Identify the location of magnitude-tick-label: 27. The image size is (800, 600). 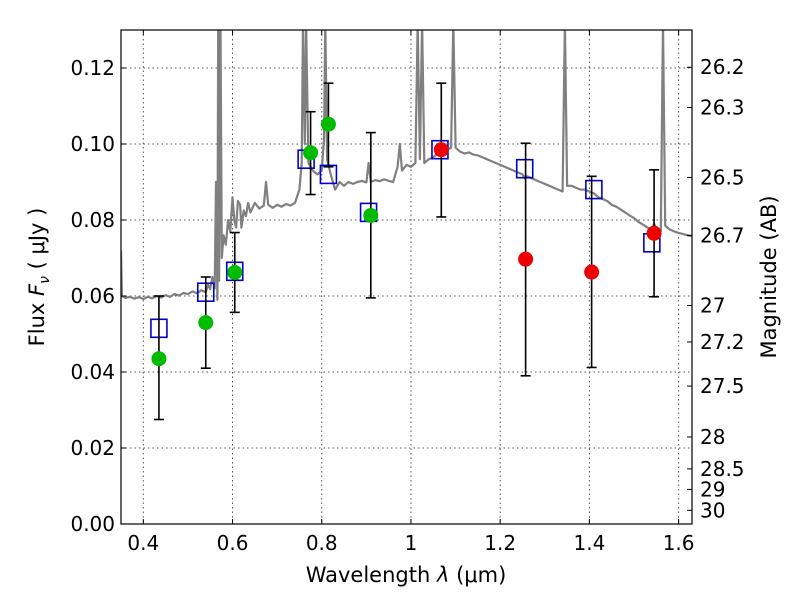
(712, 306).